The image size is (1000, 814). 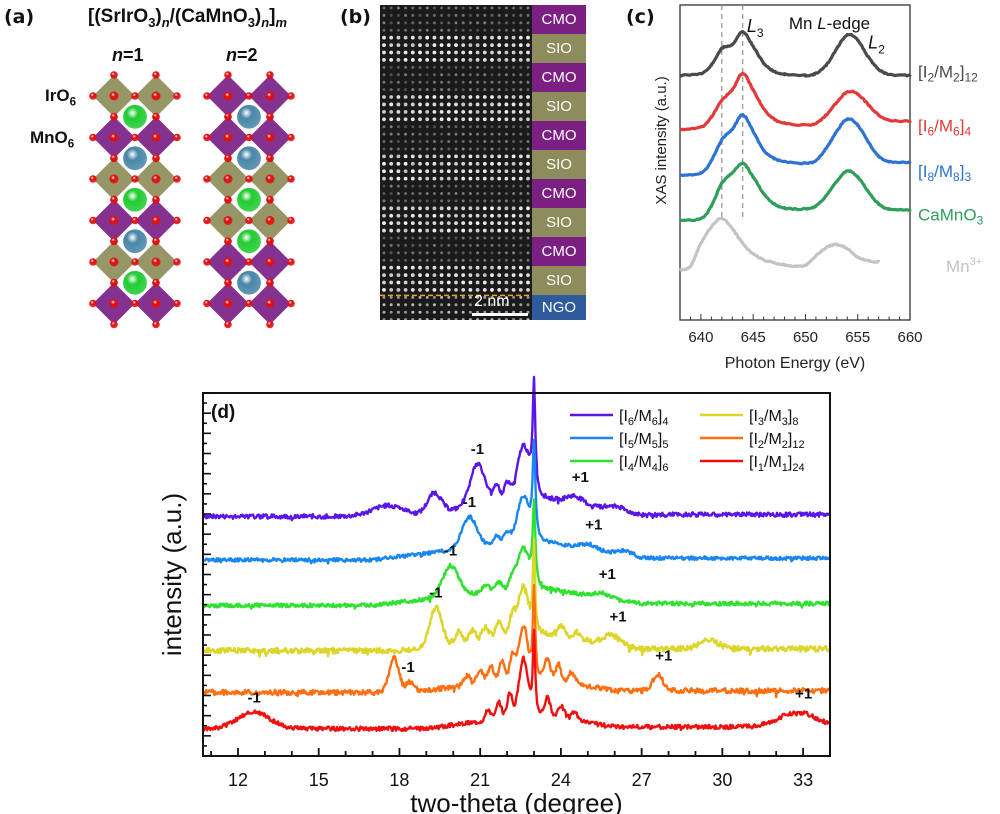 What do you see at coordinates (644, 418) in the screenshot?
I see `legend-label: [I6/M6]4` at bounding box center [644, 418].